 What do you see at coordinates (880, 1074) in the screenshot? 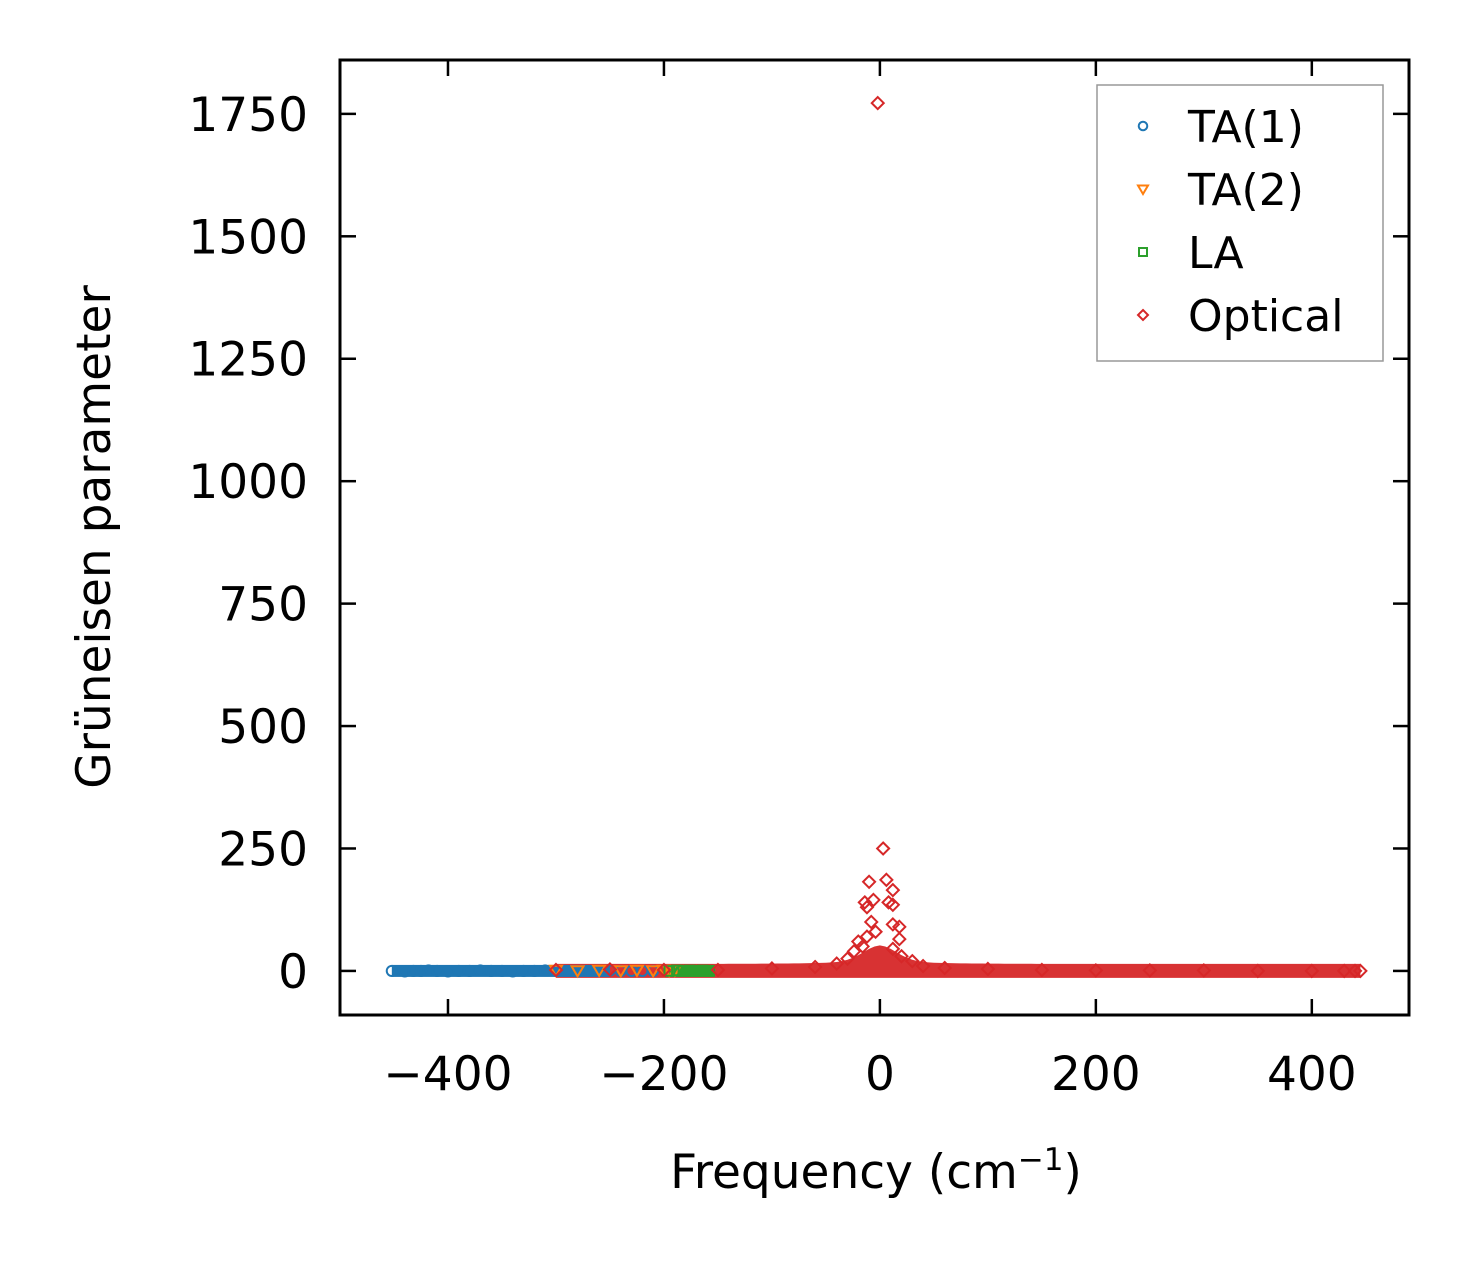
I see `x-tick-label: 0` at bounding box center [880, 1074].